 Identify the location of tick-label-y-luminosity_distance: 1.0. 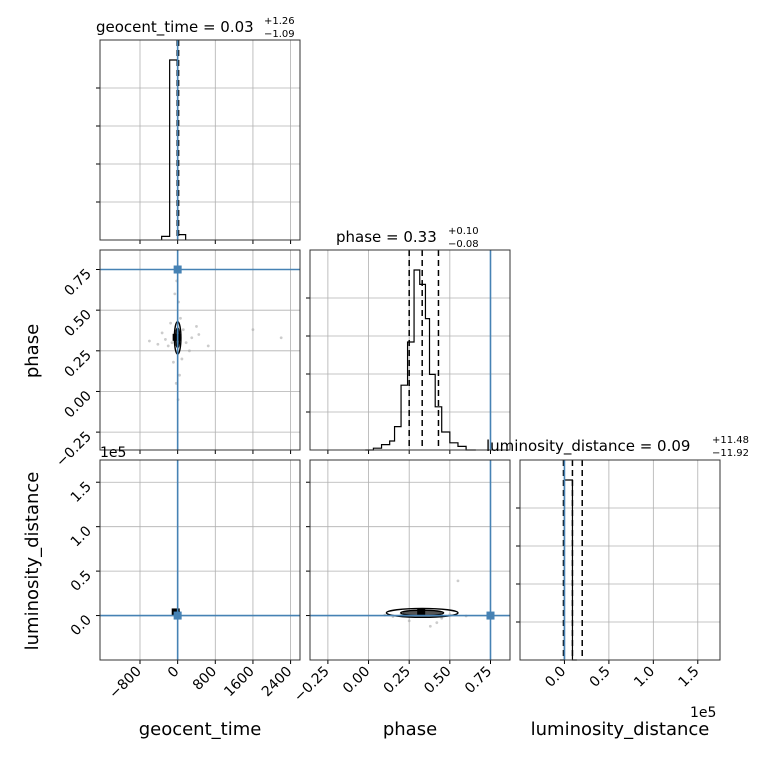
(81, 536).